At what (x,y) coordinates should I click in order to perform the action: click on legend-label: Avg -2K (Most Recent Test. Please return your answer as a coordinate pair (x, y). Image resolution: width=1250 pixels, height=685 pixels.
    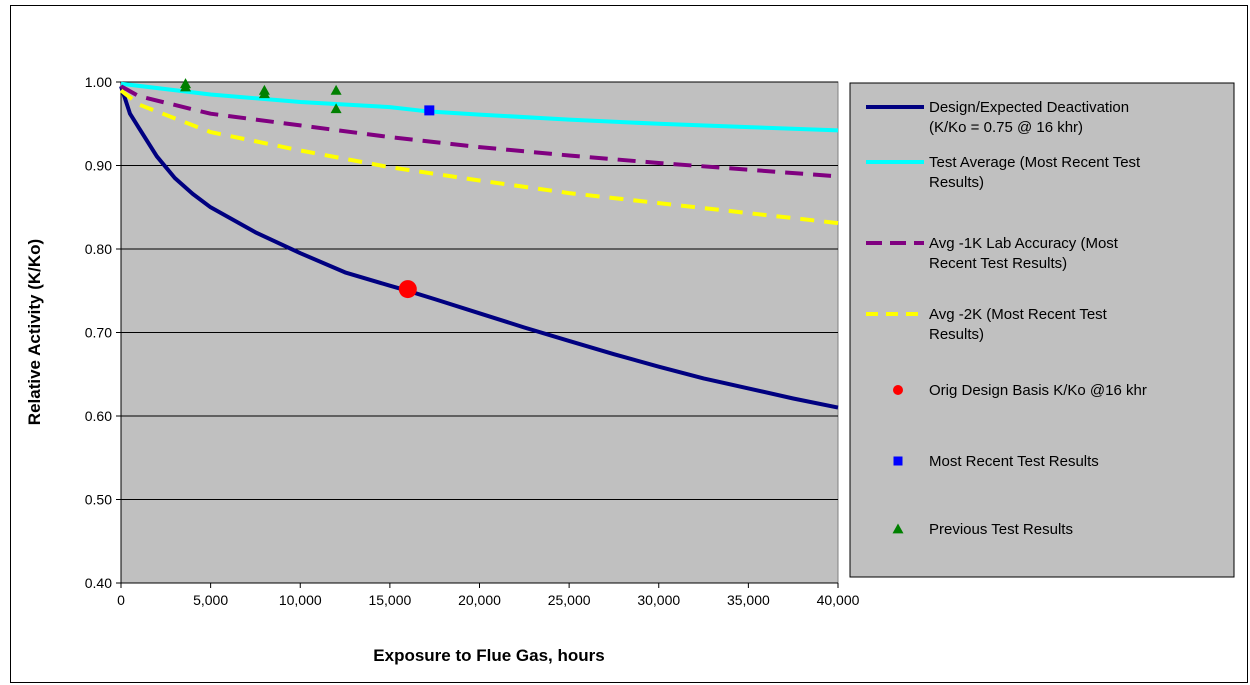
    Looking at the image, I should click on (1018, 314).